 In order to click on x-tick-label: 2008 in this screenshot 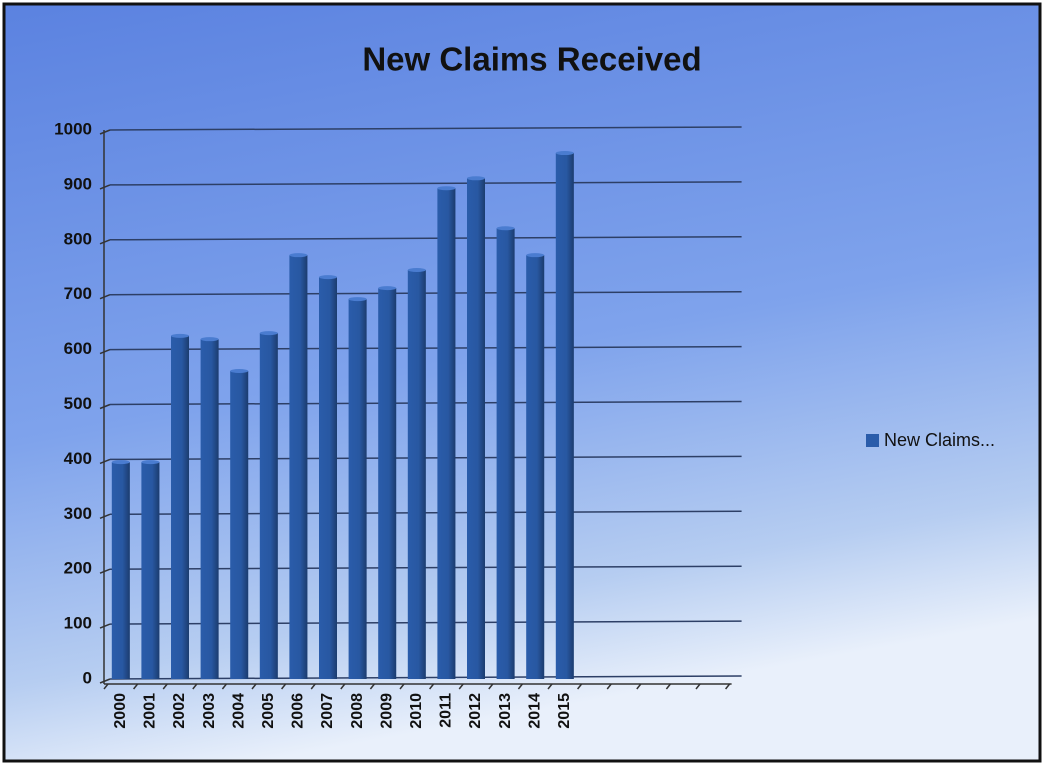, I will do `click(357, 711)`.